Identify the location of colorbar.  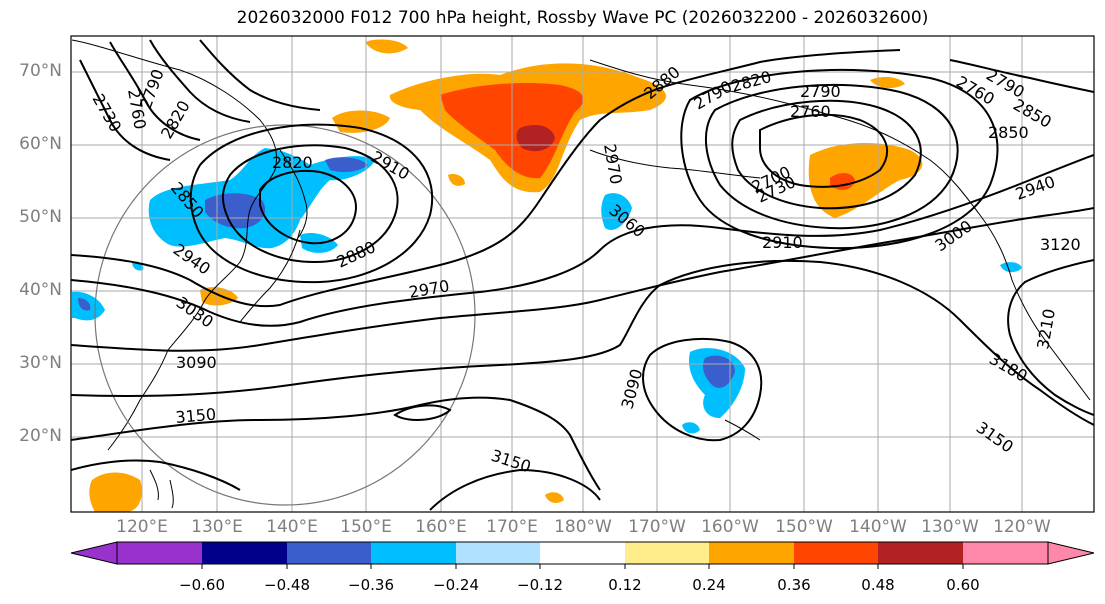
(582, 555).